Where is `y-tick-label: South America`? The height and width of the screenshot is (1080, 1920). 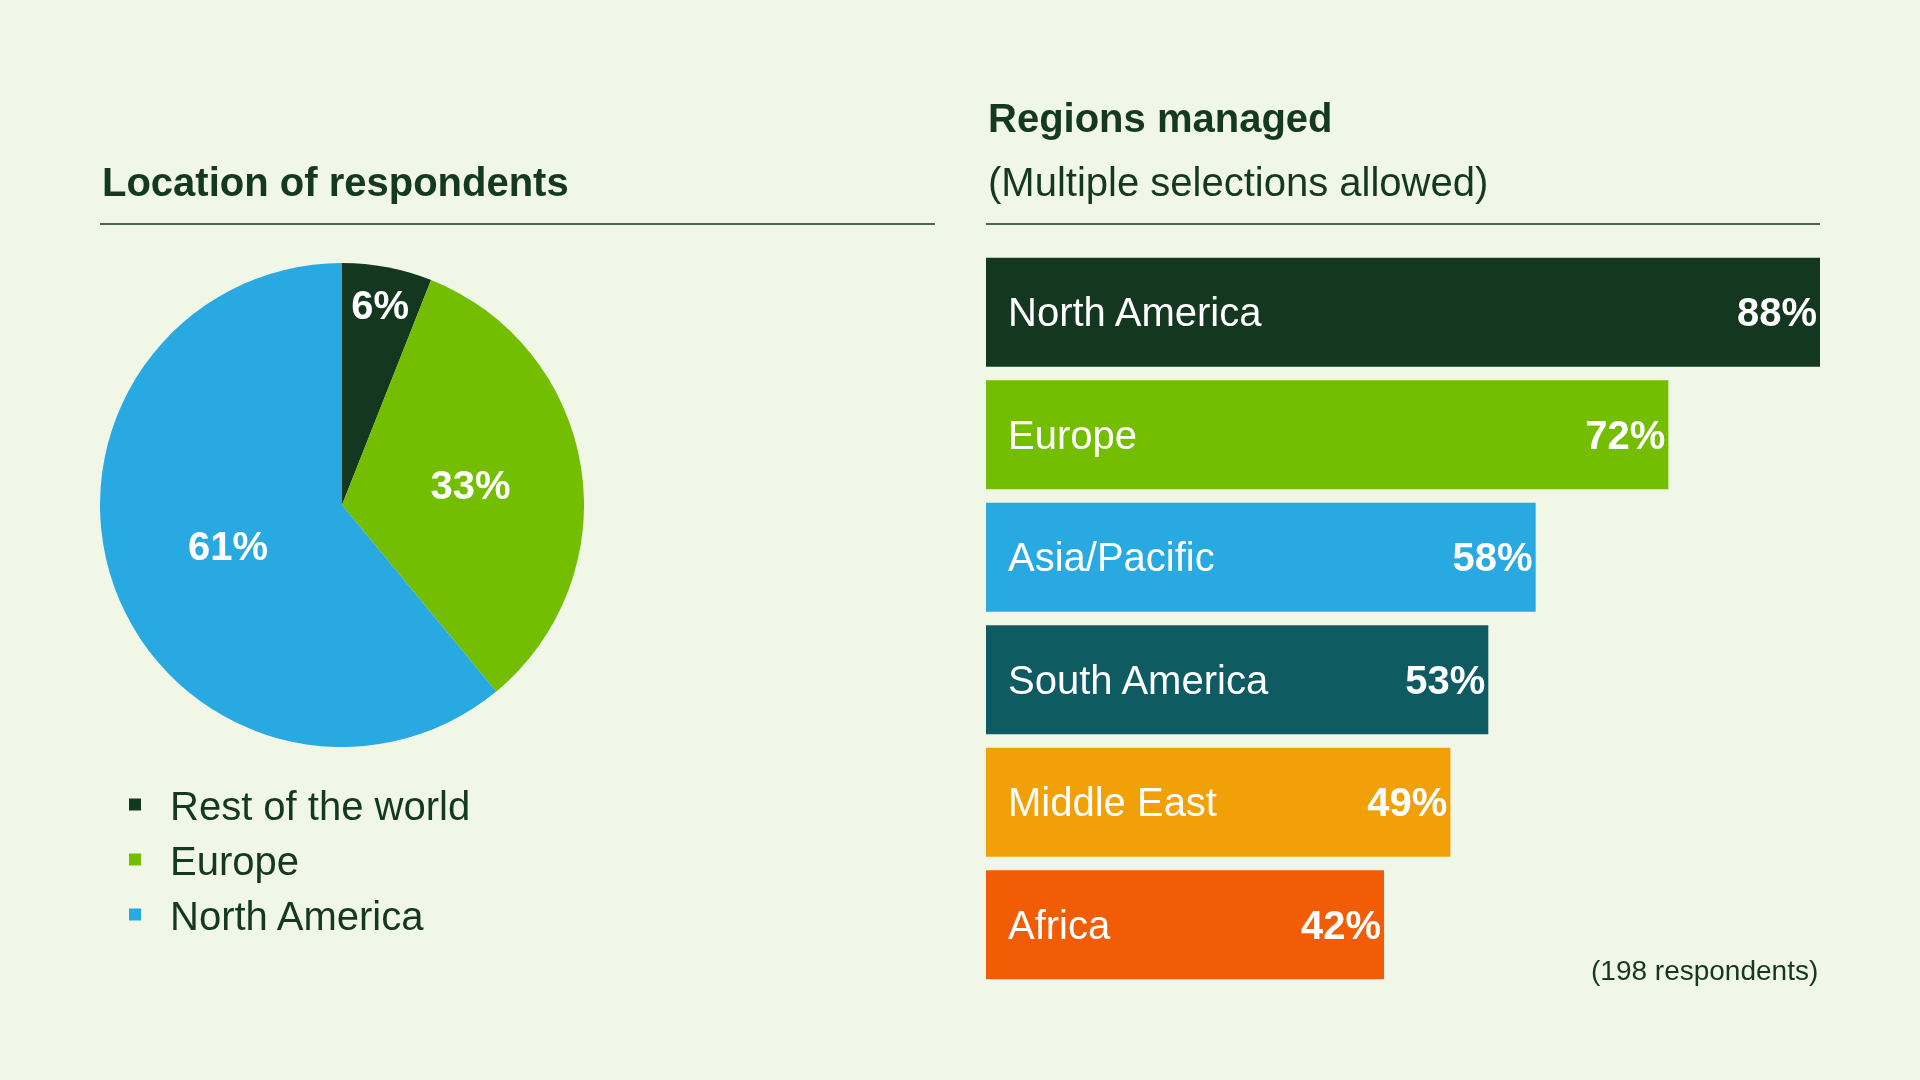 y-tick-label: South America is located at coordinates (1138, 680).